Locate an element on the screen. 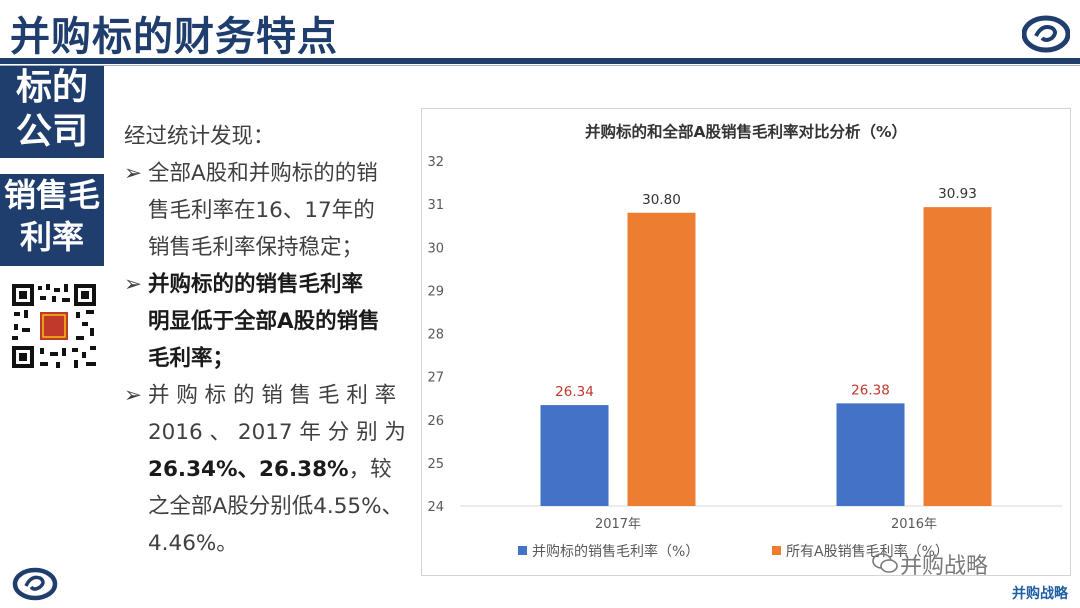  bullet-2-line: 毛利率； is located at coordinates (191, 358).